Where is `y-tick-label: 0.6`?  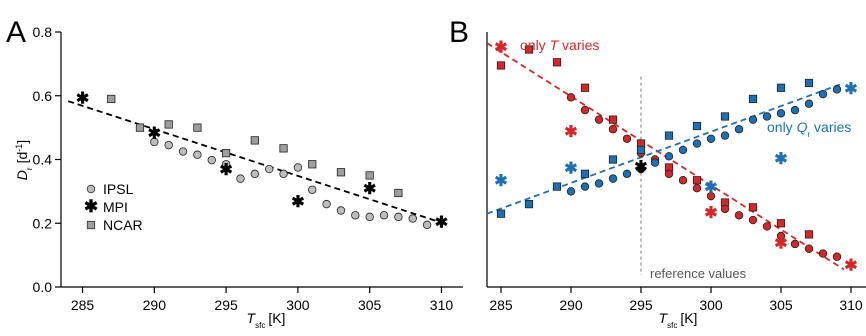
y-tick-label: 0.6 is located at coordinates (43, 96).